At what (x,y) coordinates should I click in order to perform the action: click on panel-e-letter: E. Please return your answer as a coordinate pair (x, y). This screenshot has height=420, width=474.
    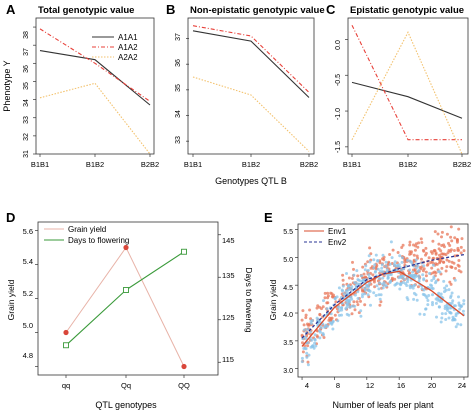
    Looking at the image, I should click on (268, 217).